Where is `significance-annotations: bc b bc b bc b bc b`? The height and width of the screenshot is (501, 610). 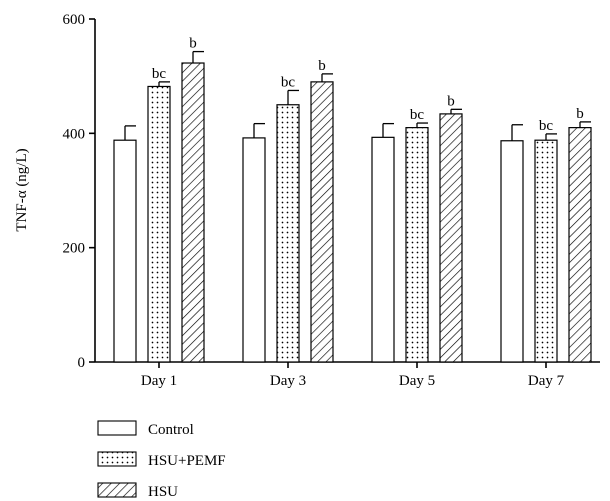 significance-annotations: bc b bc b bc b bc b is located at coordinates (368, 85).